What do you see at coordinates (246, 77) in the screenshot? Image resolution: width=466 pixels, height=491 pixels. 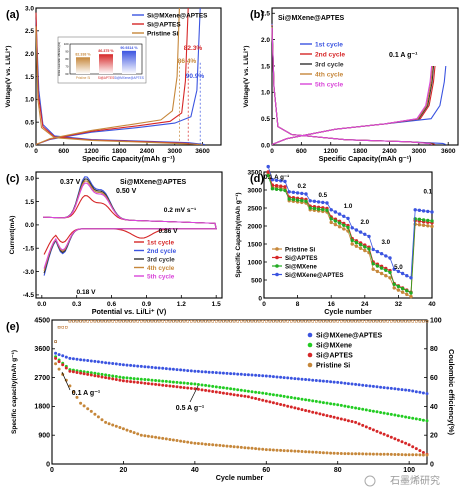 I see `y-axis-label: Voltage(V vs. Li/Li⁺)` at bounding box center [246, 77].